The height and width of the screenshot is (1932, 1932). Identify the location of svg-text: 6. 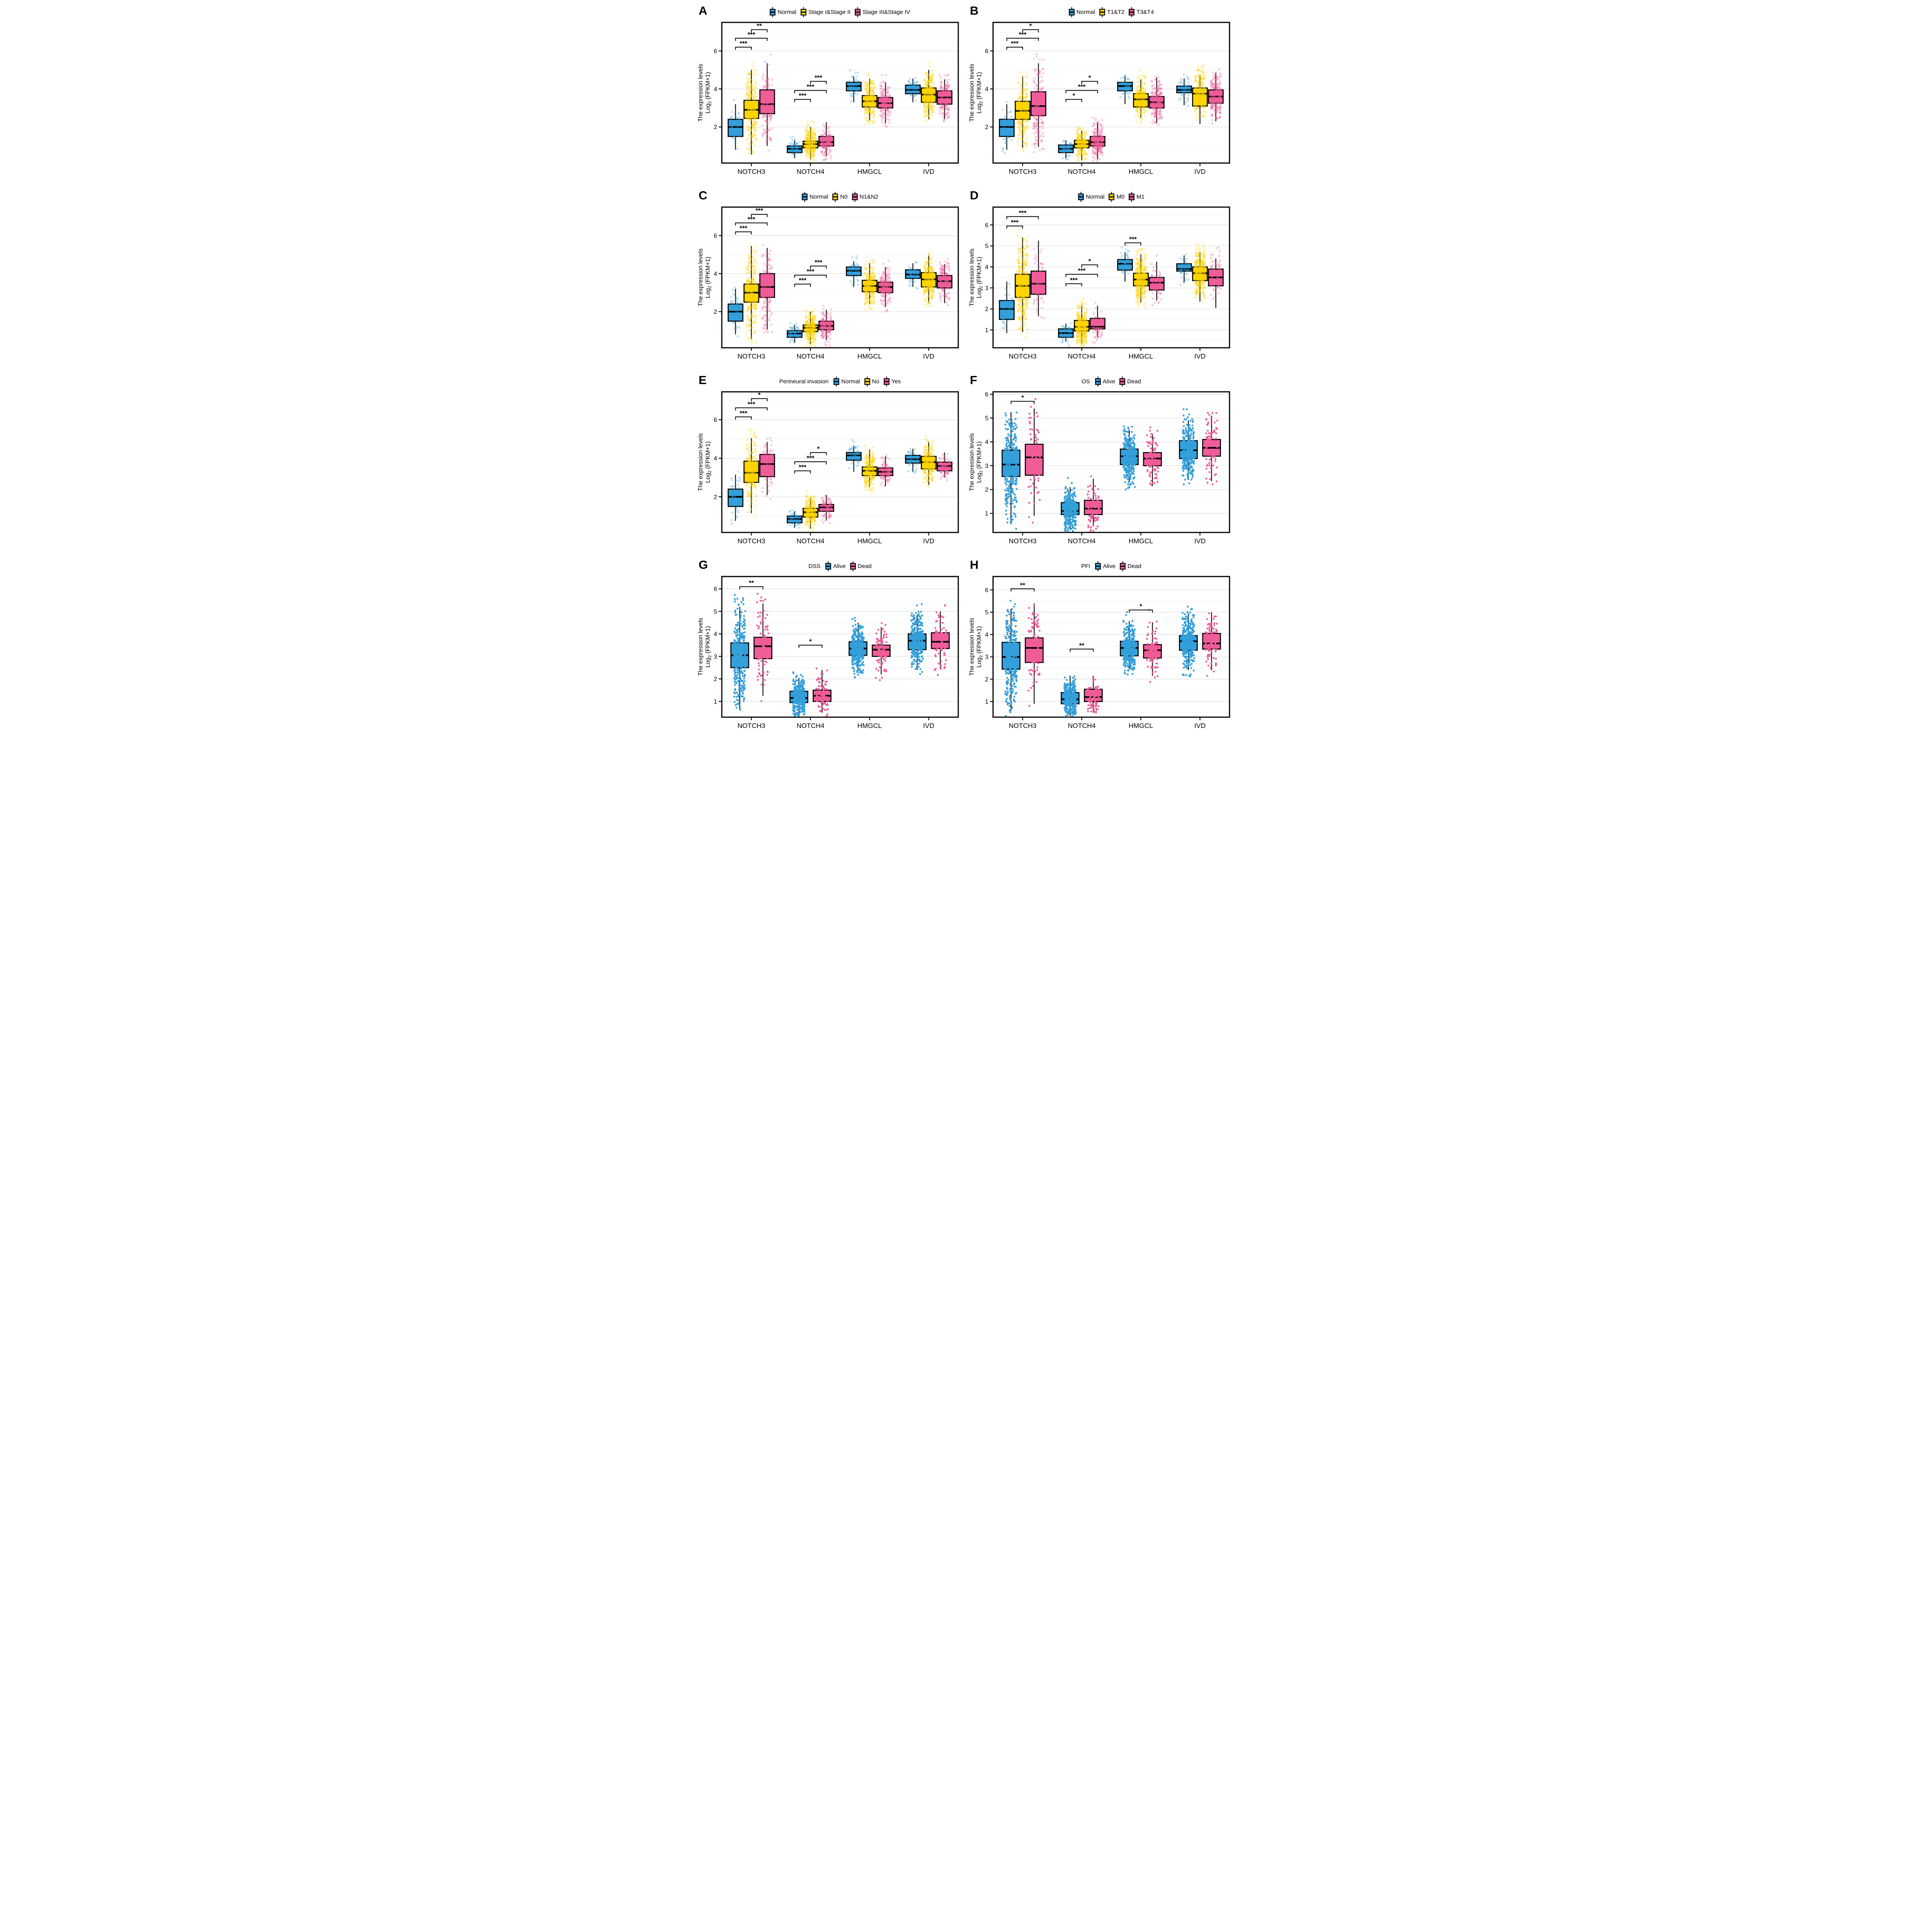
(986, 51).